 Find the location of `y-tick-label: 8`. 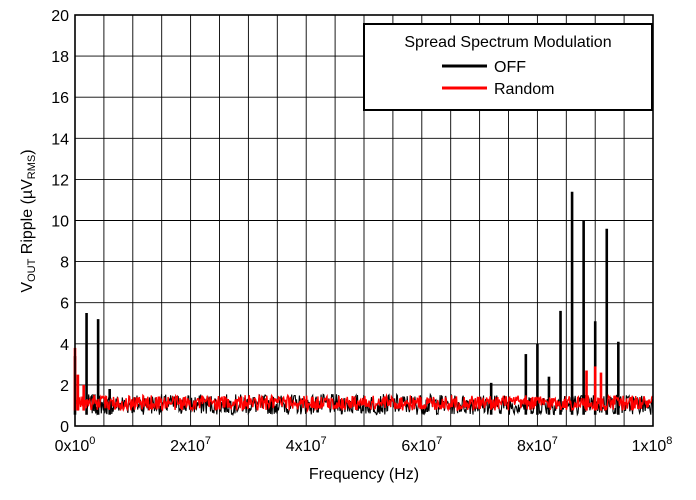

y-tick-label: 8 is located at coordinates (64, 263).